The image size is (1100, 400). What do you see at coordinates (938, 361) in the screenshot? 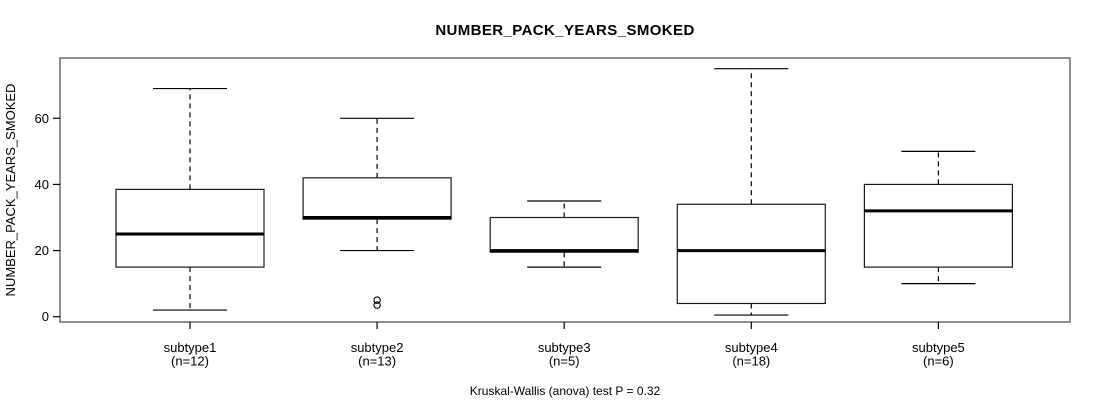
I see `x-category-count-label: (n=6)` at bounding box center [938, 361].